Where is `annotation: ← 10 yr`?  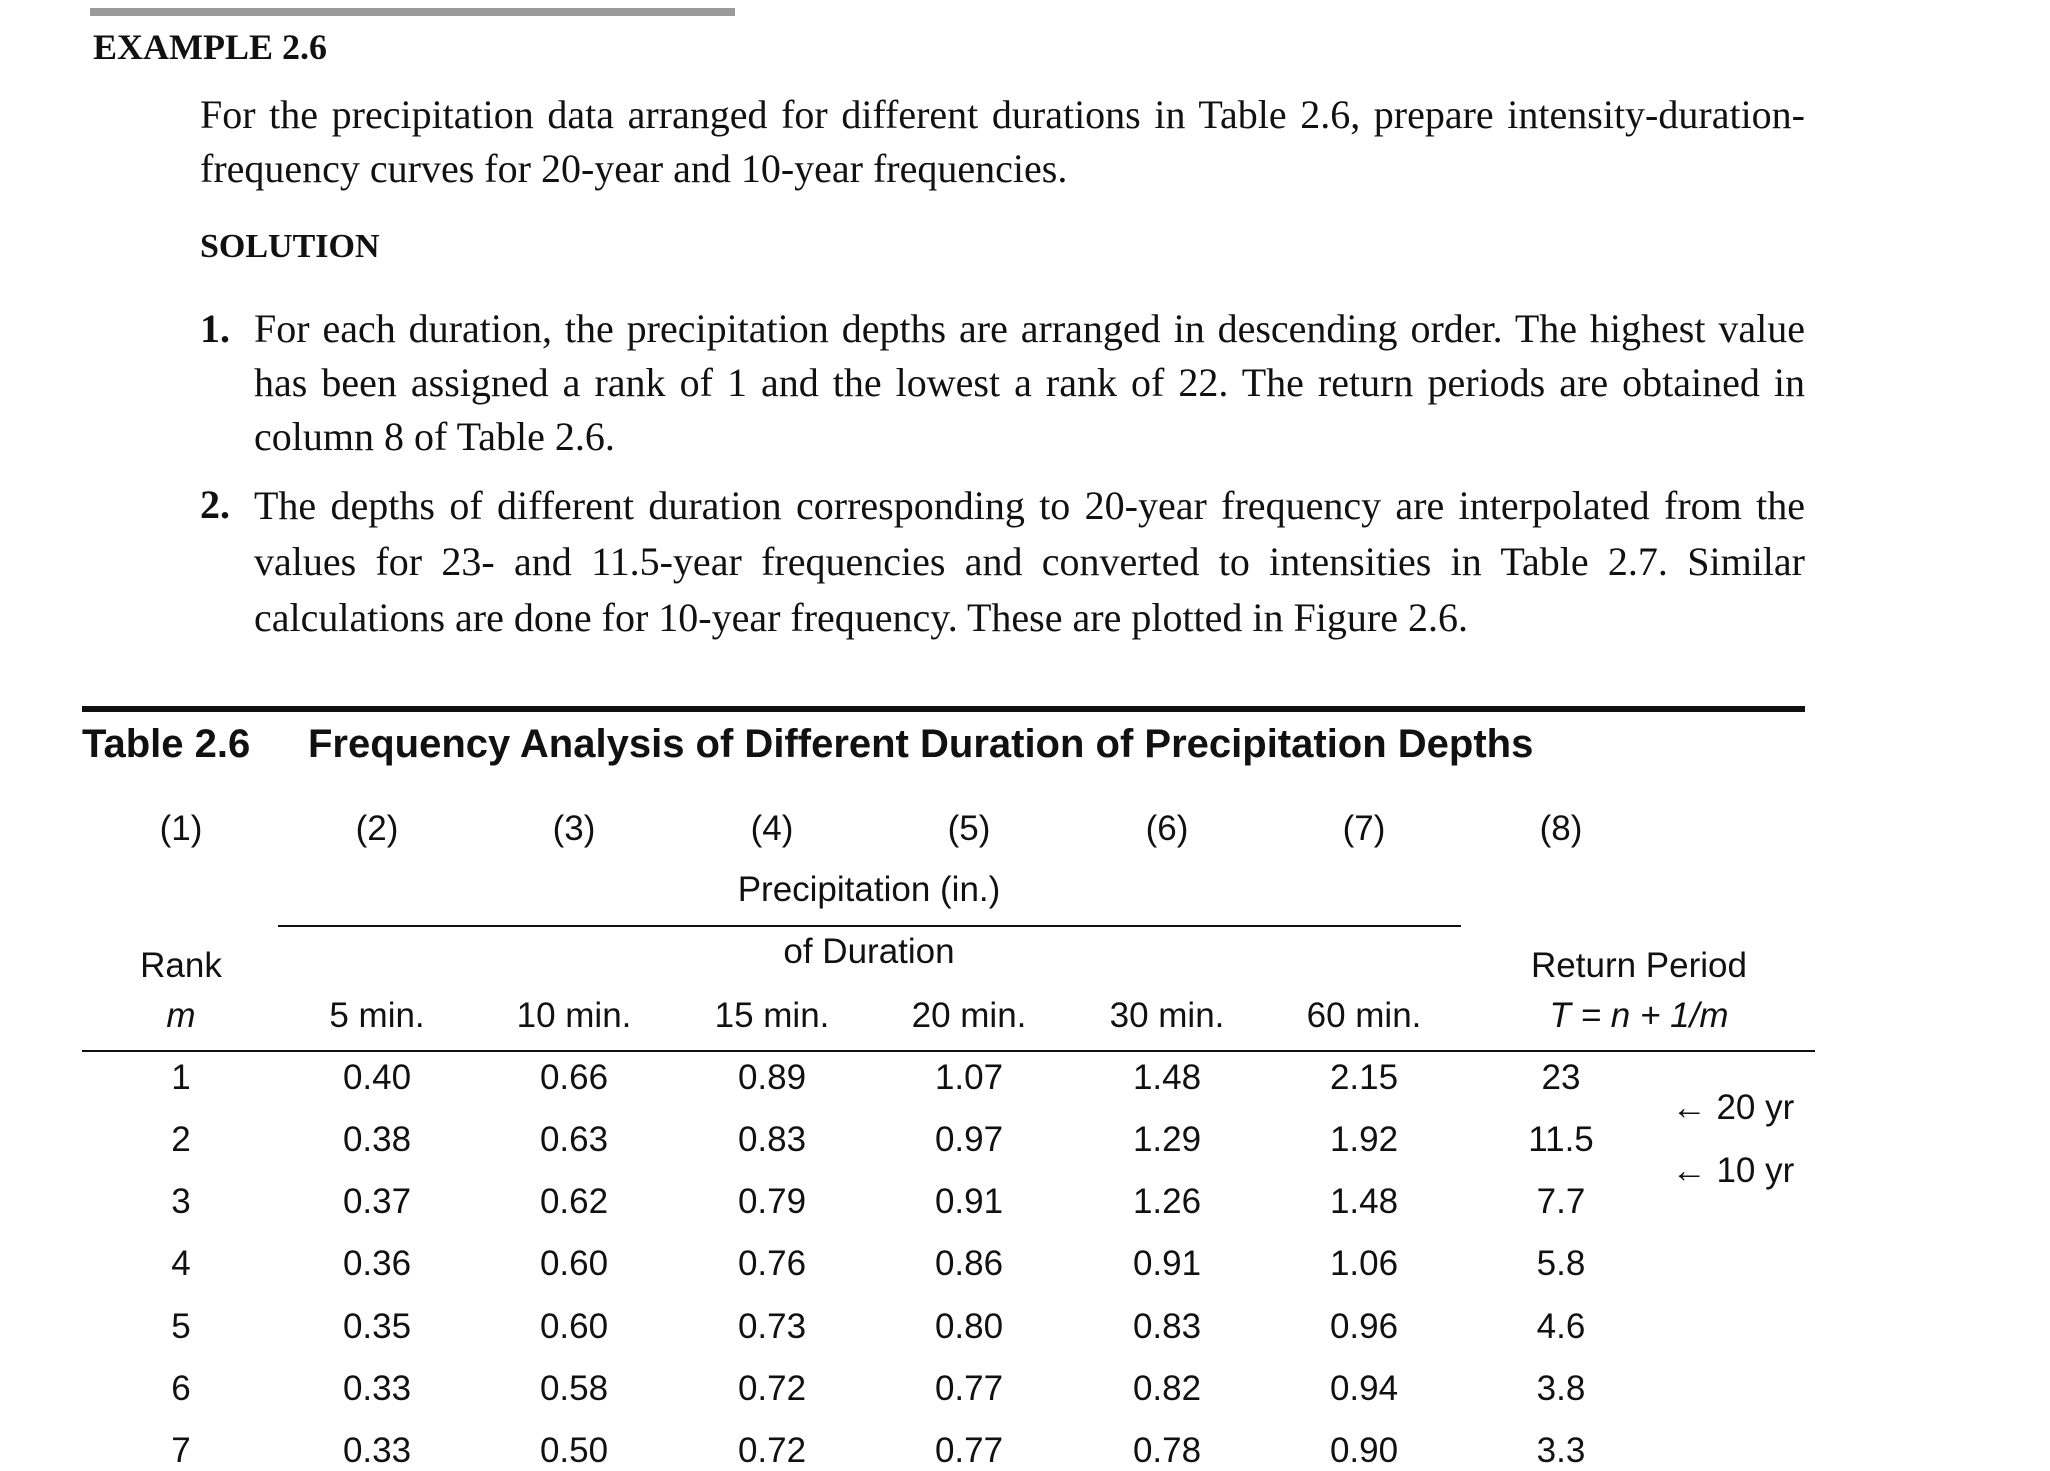 annotation: ← 10 yr is located at coordinates (1733, 1170).